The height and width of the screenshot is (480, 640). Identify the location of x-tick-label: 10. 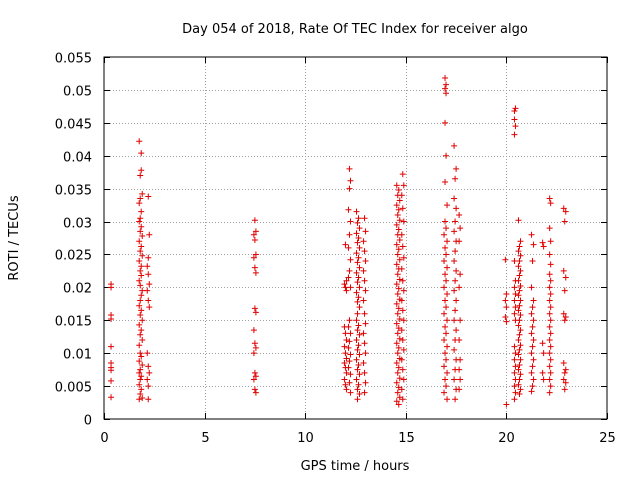
(305, 438).